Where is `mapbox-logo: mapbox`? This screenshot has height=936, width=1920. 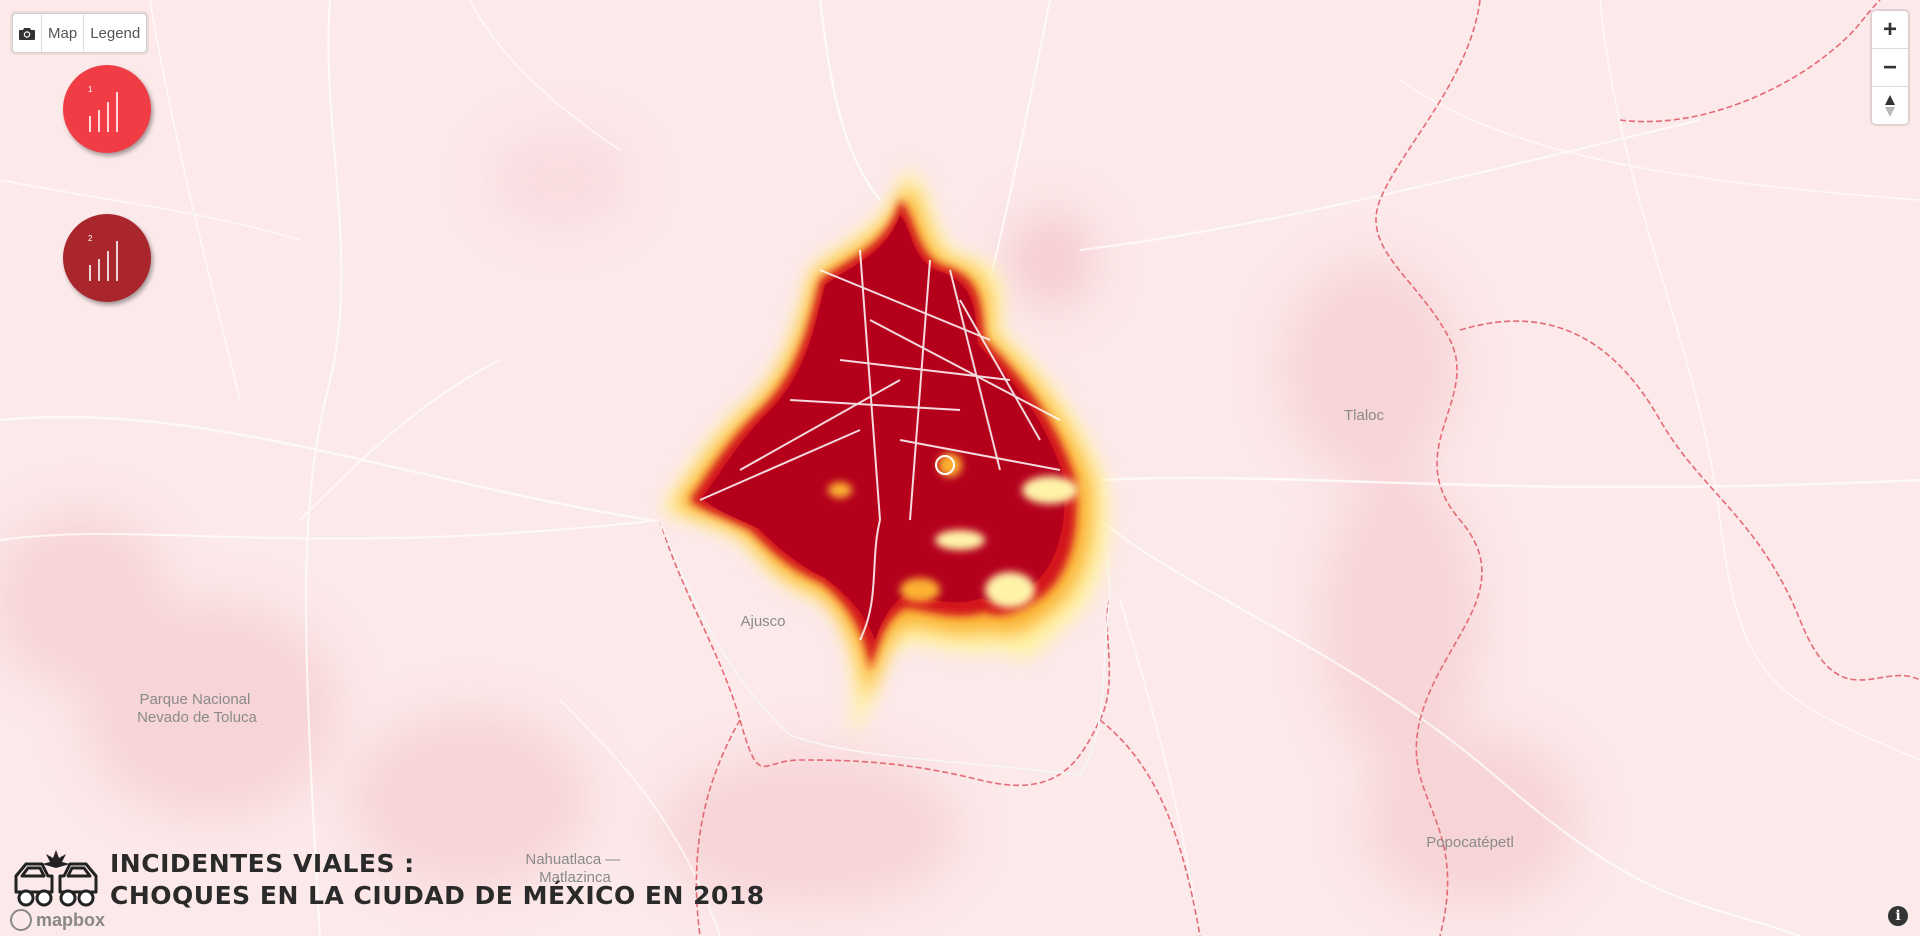
mapbox-logo: mapbox is located at coordinates (57, 920).